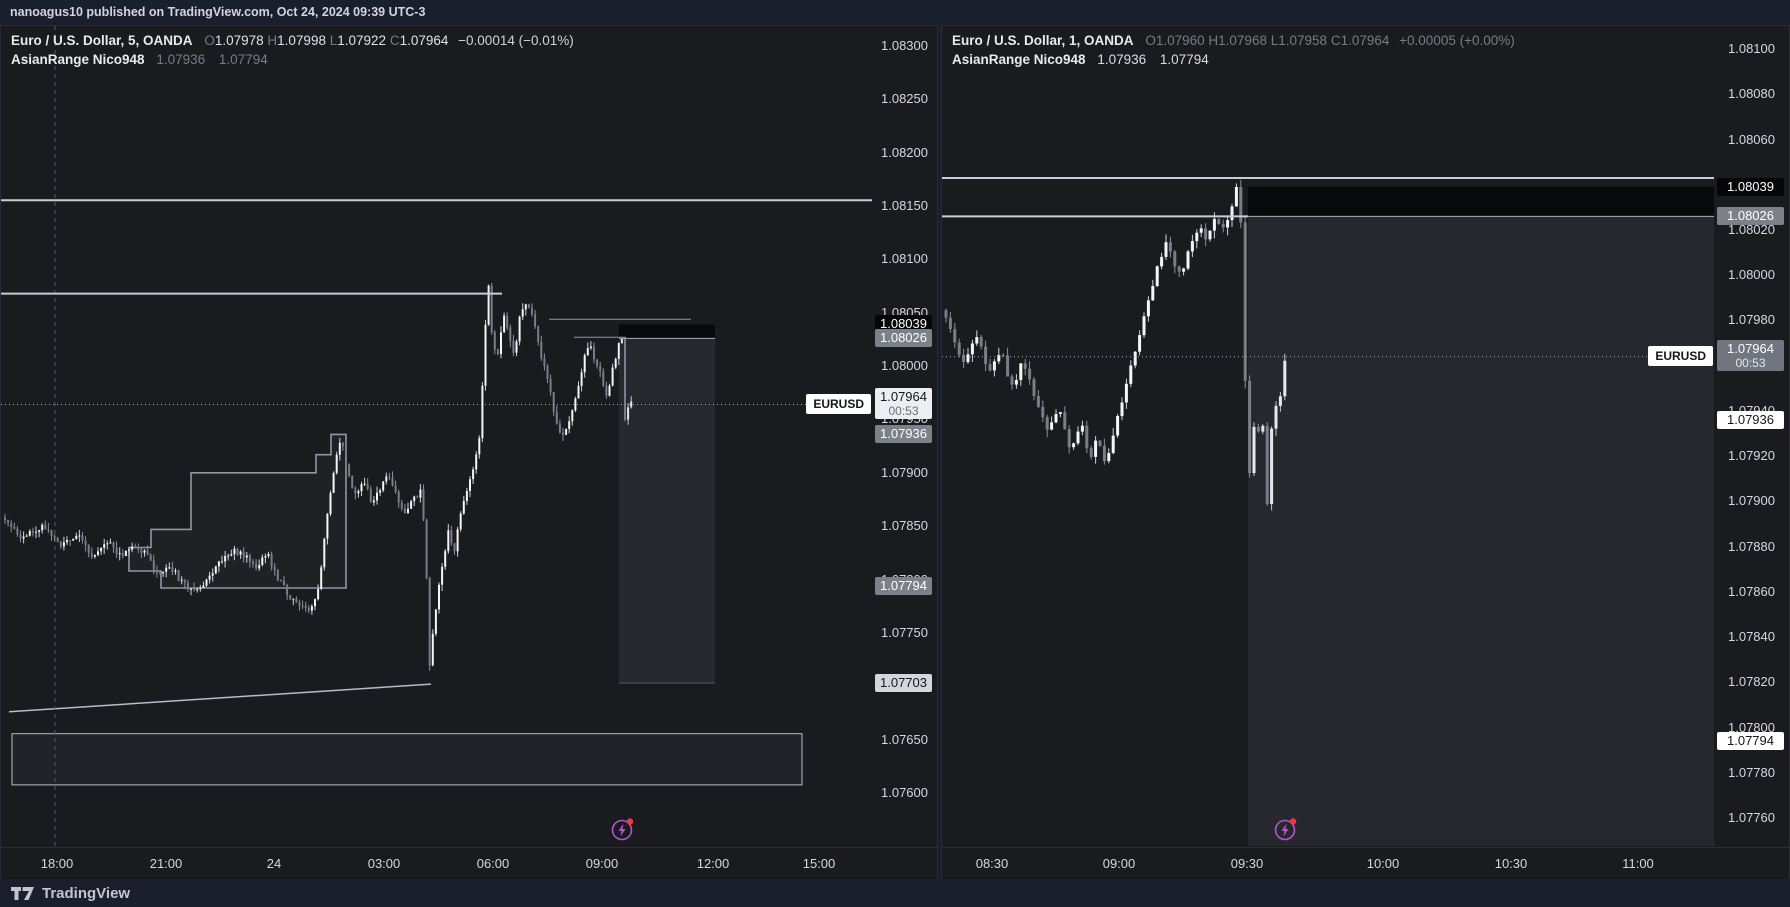 The width and height of the screenshot is (1790, 907). Describe the element at coordinates (220, 698) in the screenshot. I see `trendline` at that location.